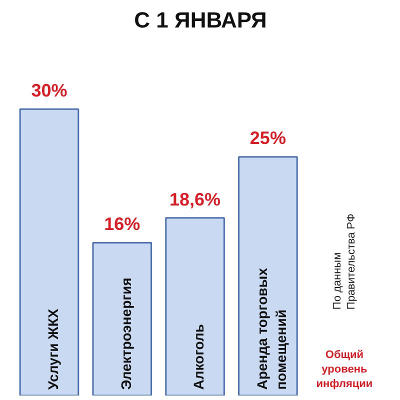  Describe the element at coordinates (195, 199) in the screenshot. I see `data-label: 18,6%` at that location.